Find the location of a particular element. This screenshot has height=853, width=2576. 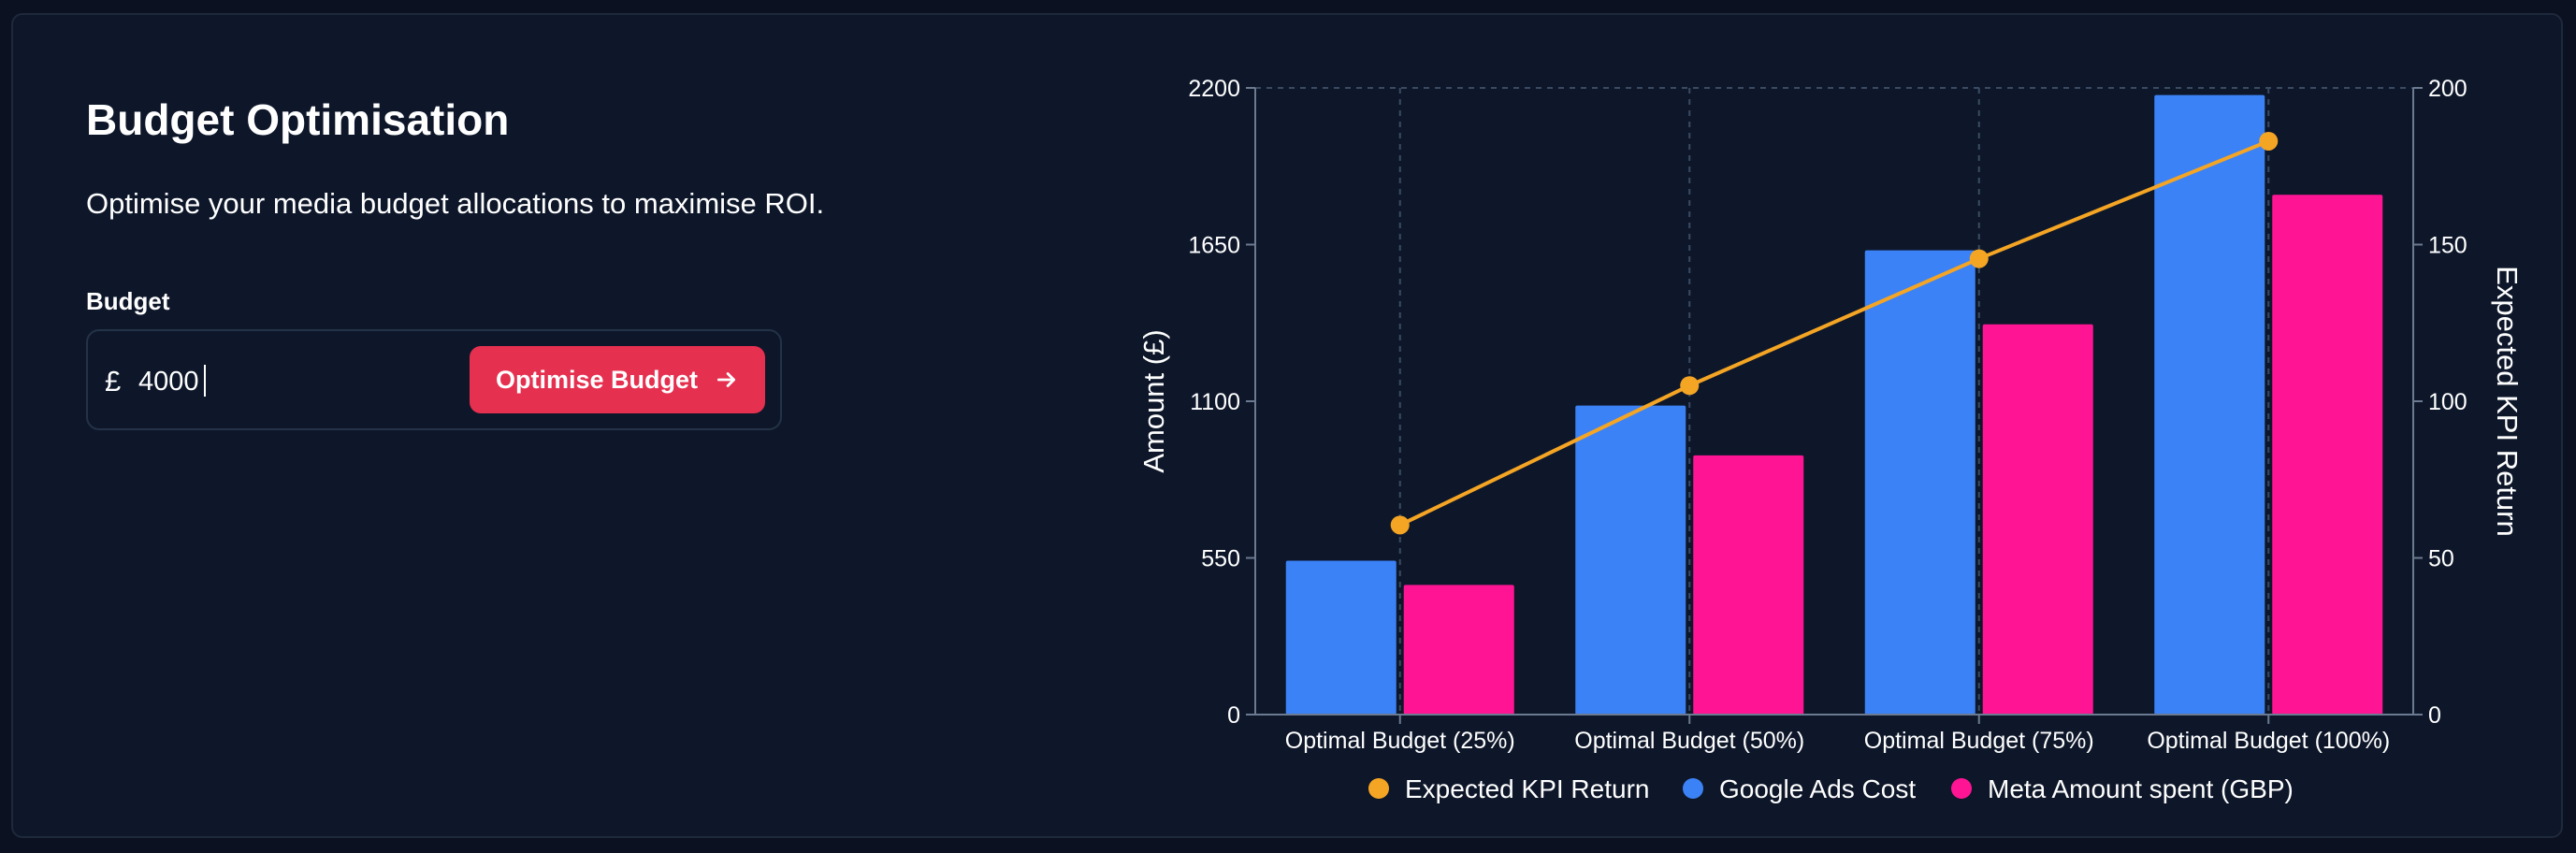

y-axis-title-right: Expected KPI Return is located at coordinates (2507, 402).